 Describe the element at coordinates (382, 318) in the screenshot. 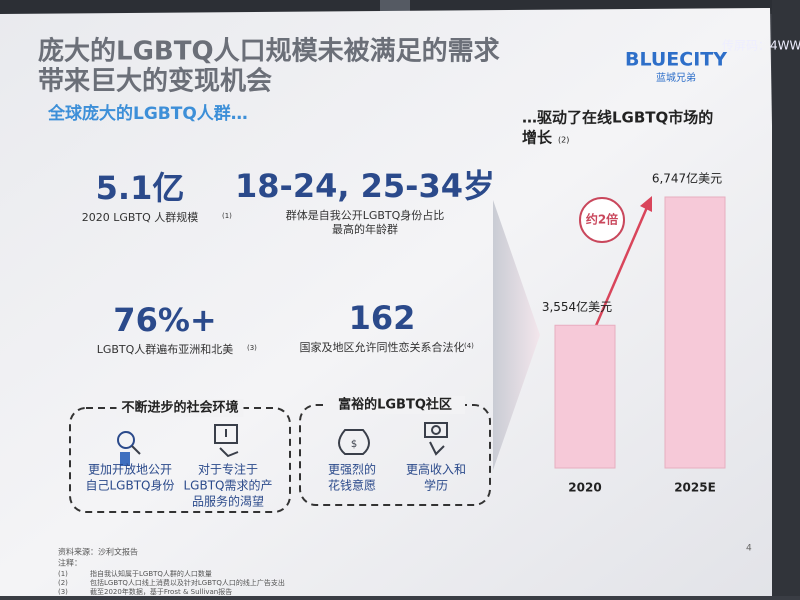

I see `stat-value: 162` at that location.